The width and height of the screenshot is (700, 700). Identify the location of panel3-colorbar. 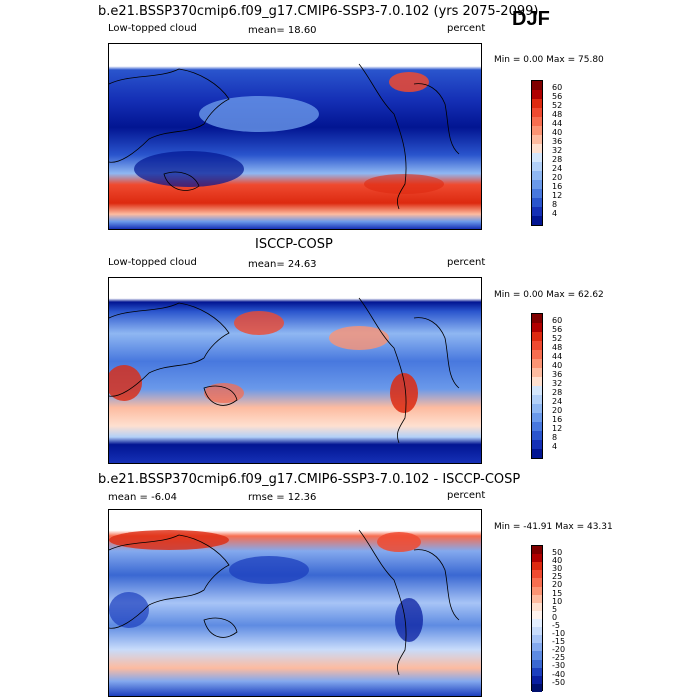
(537, 618).